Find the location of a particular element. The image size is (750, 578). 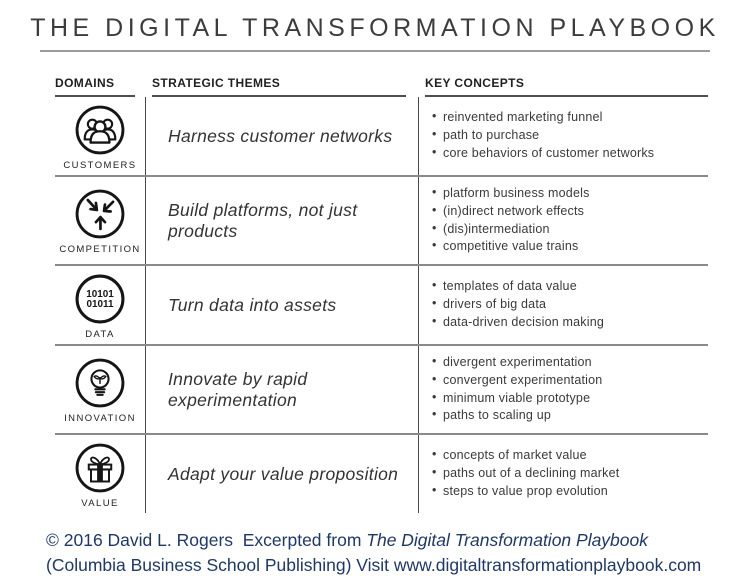

key-concept-item: core behaviors of customer networks is located at coordinates (568, 153).